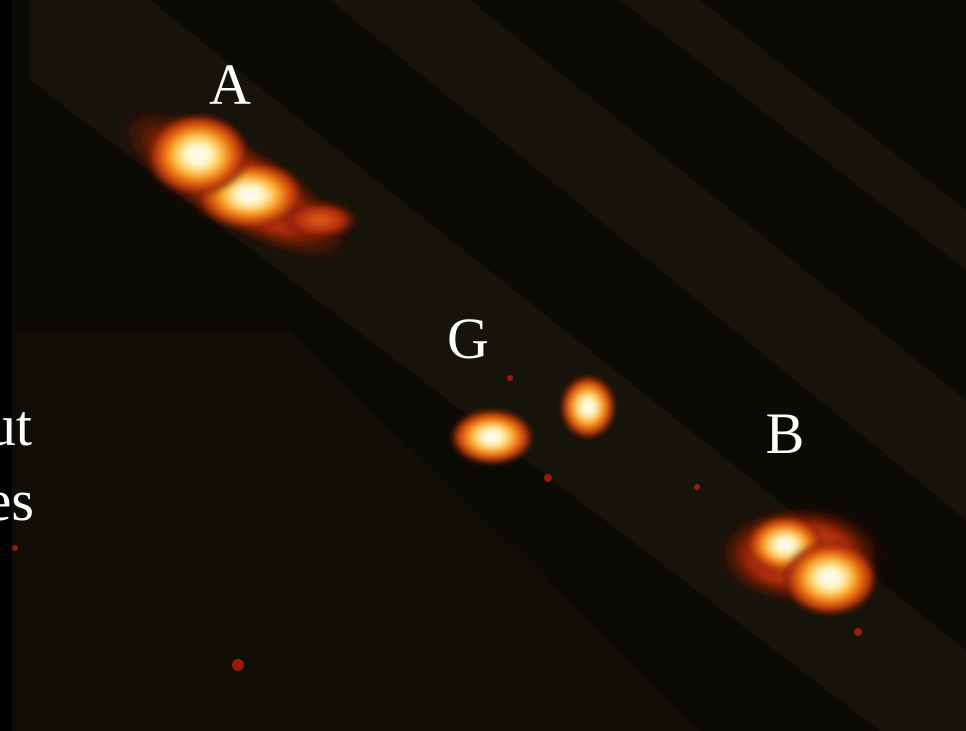 The image size is (966, 731). I want to click on label-g: G, so click(468, 338).